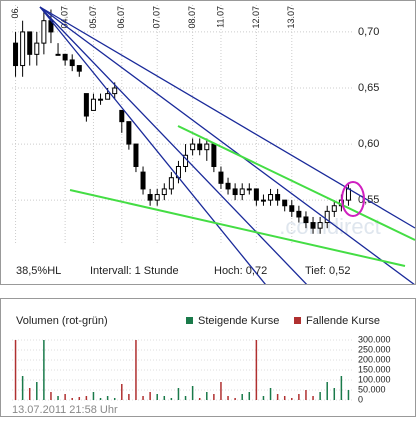 The image size is (417, 425). I want to click on footer: 13.07.2011 21:58 Uhr, so click(65, 410).